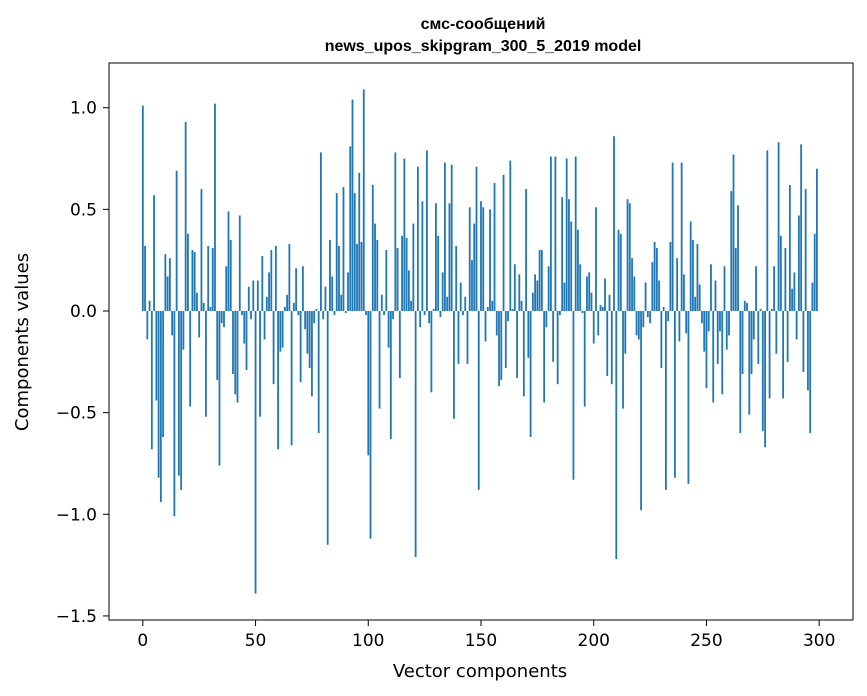 Image resolution: width=867 pixels, height=696 pixels. I want to click on chart-title: смс-сообщений, so click(483, 24).